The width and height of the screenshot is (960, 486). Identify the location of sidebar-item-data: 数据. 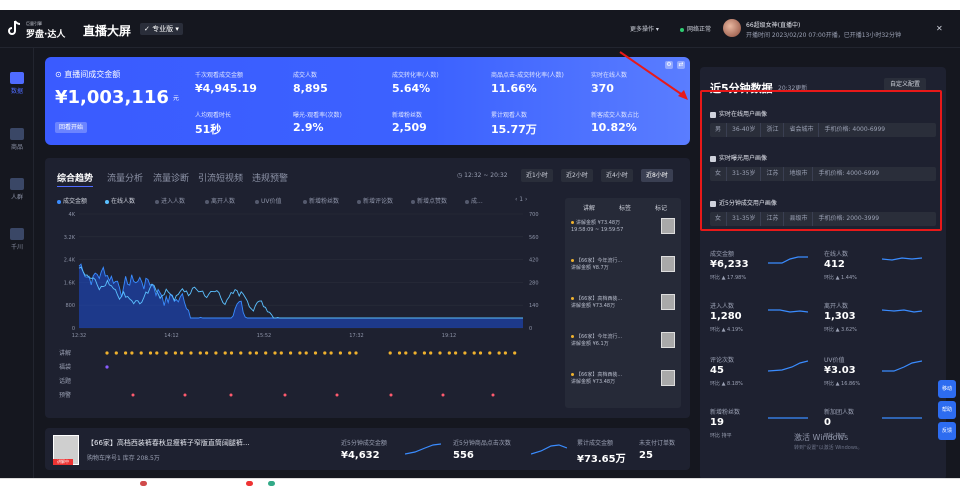
(17, 86).